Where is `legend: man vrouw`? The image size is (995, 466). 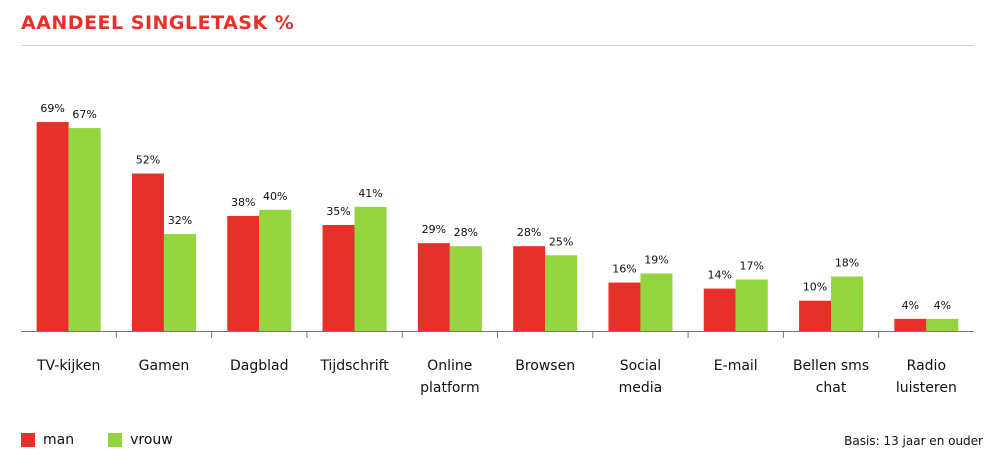 legend: man vrouw is located at coordinates (114, 440).